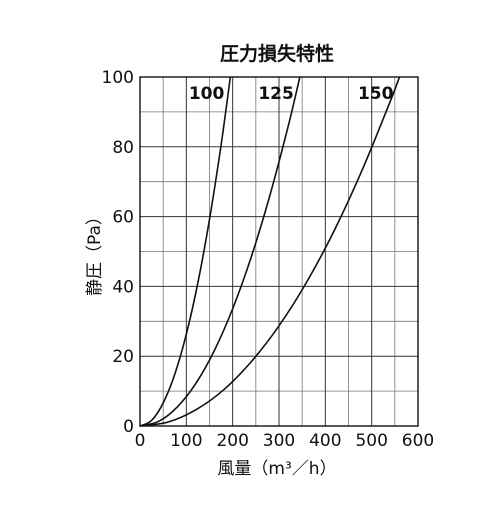 Image resolution: width=500 pixels, height=505 pixels. I want to click on series-label-125: 125, so click(276, 94).